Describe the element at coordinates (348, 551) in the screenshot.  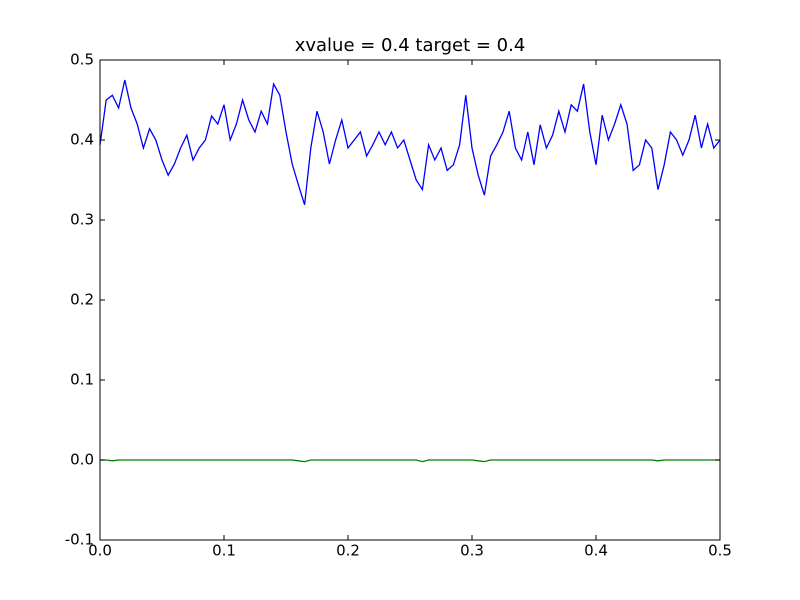
I see `x-tick-label: 0.2` at that location.